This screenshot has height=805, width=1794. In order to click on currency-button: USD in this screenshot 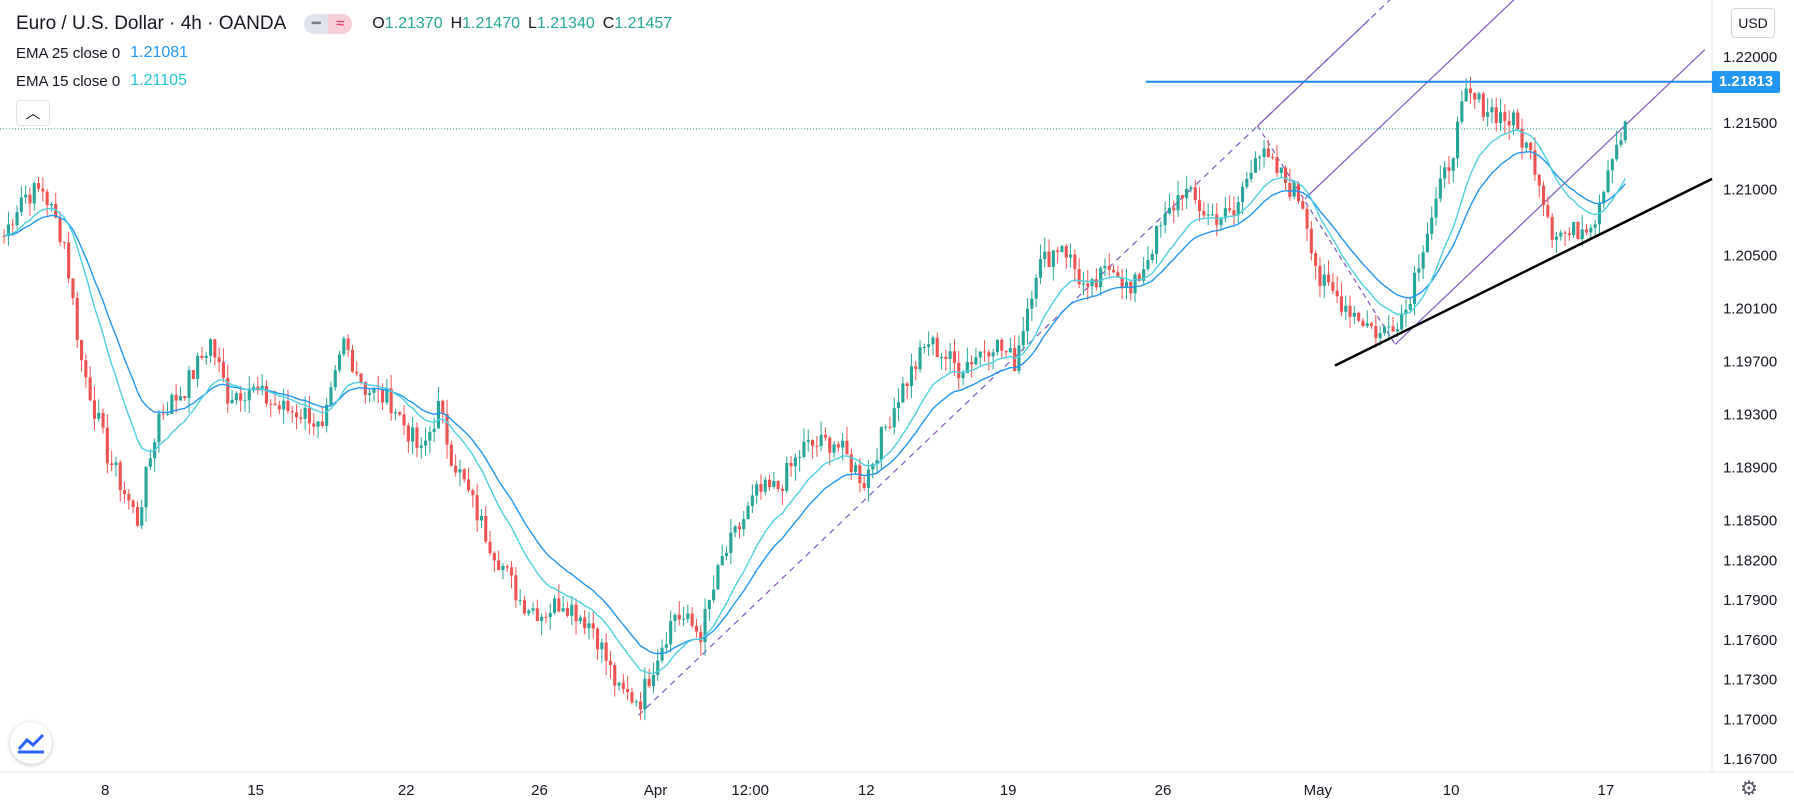, I will do `click(1753, 23)`.